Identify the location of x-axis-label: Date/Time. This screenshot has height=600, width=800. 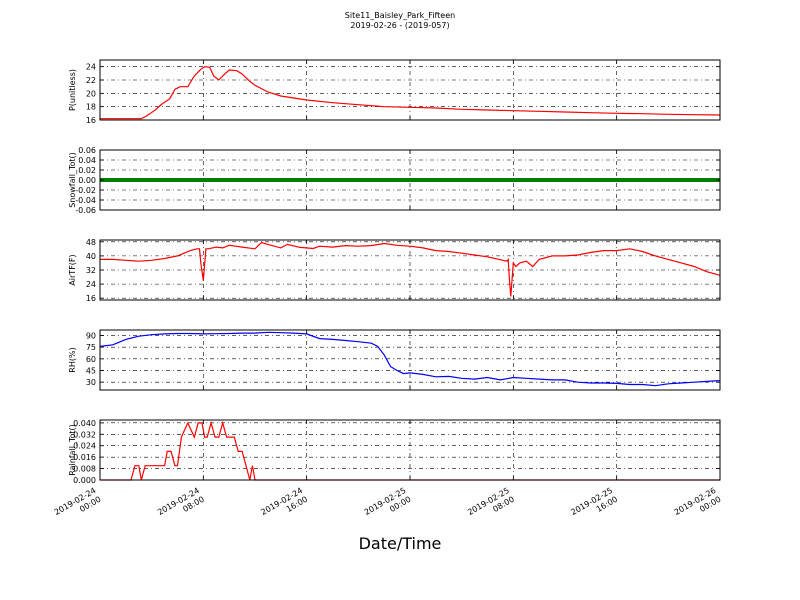
(400, 543).